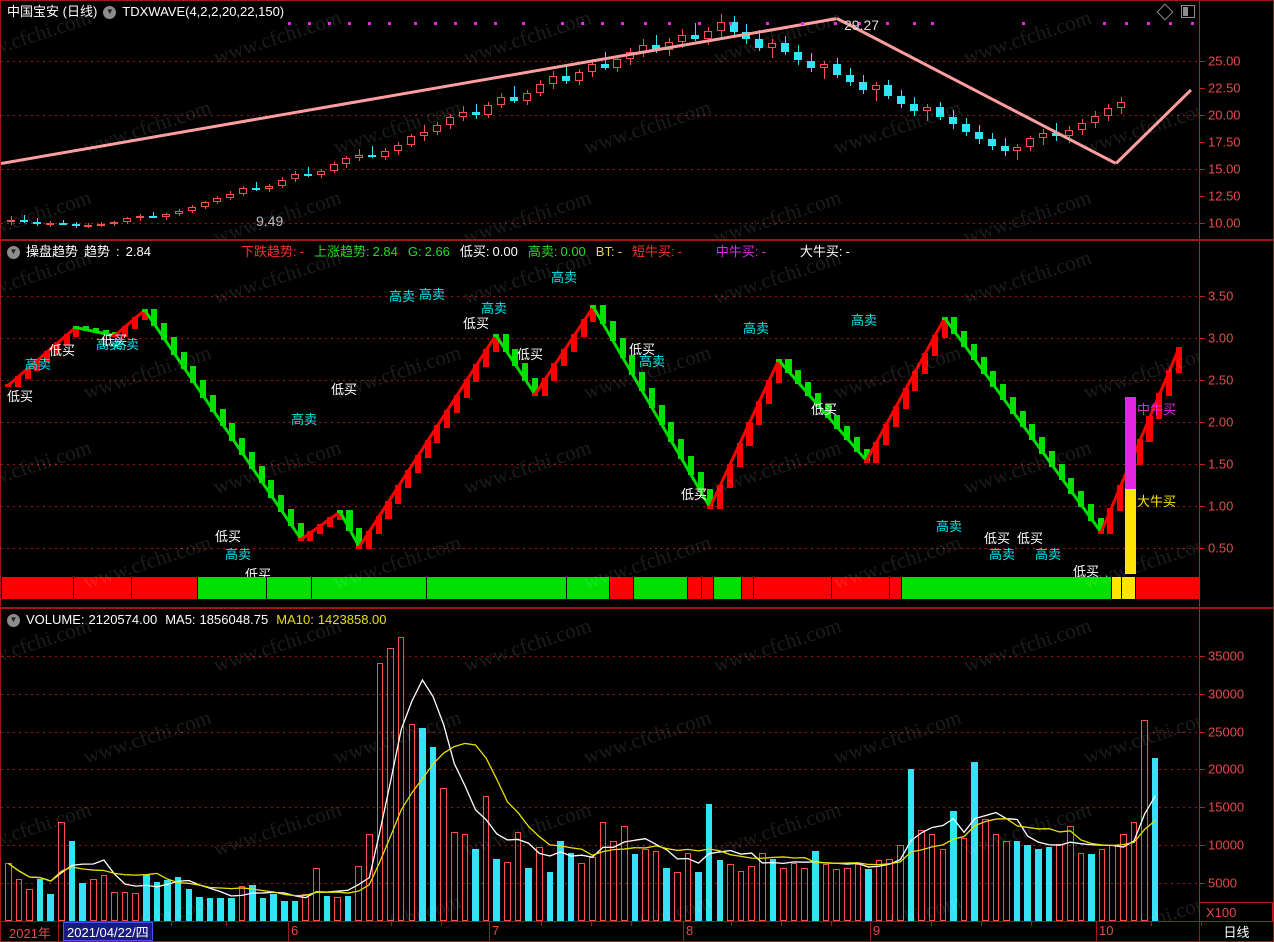 Image resolution: width=1274 pixels, height=942 pixels. What do you see at coordinates (1224, 142) in the screenshot?
I see `axis-tick: 17.50` at bounding box center [1224, 142].